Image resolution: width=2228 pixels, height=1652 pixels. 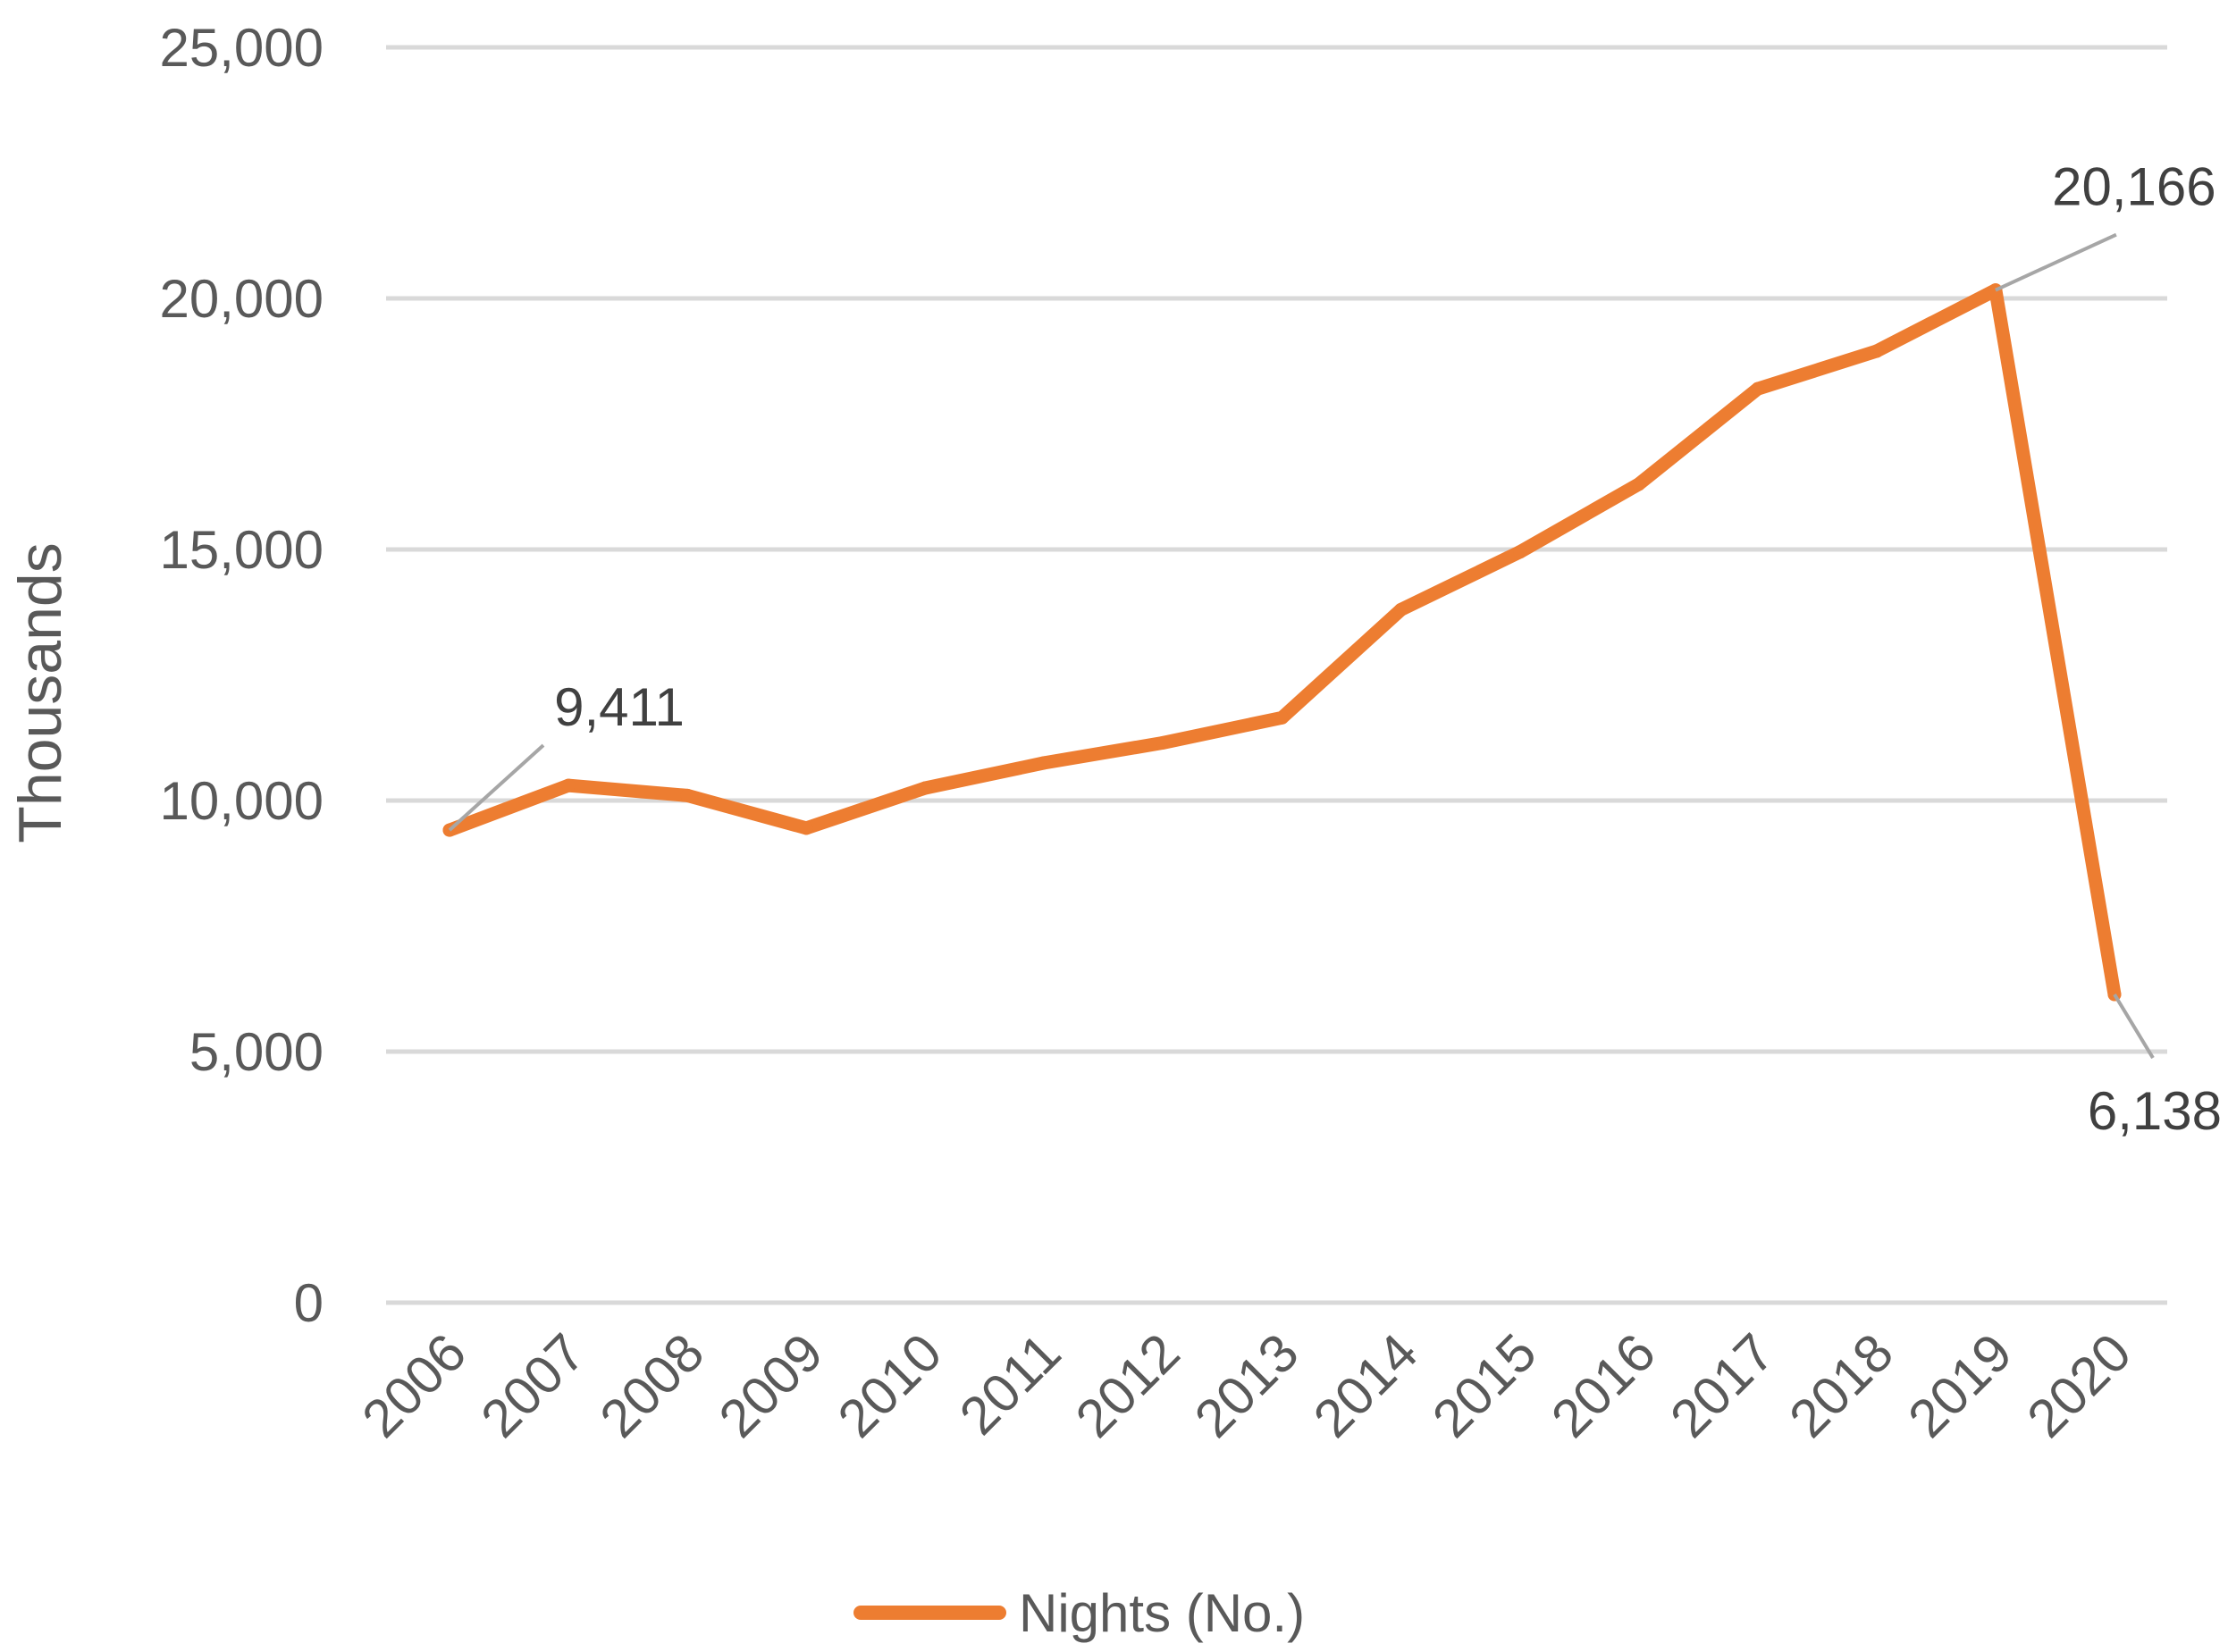 I want to click on x-tick-label: 2015, so click(x=1484, y=1385).